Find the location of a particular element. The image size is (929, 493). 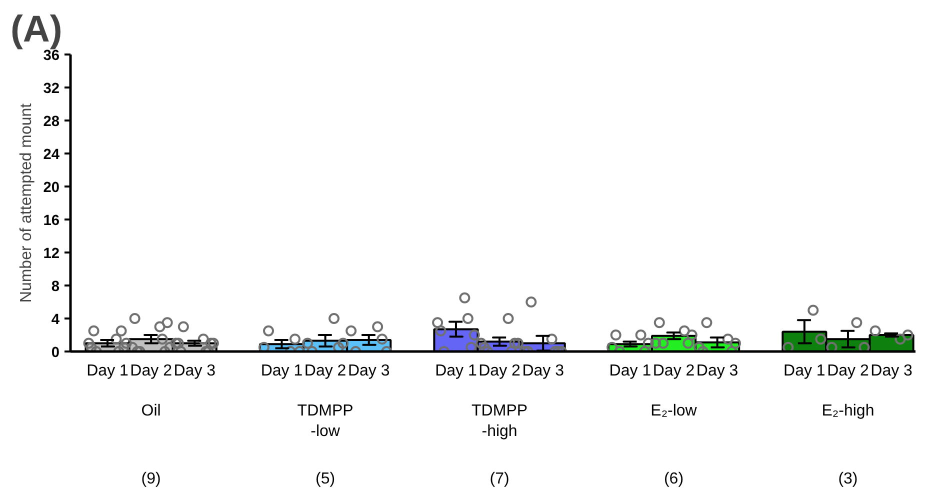

text: (5) is located at coordinates (326, 479).